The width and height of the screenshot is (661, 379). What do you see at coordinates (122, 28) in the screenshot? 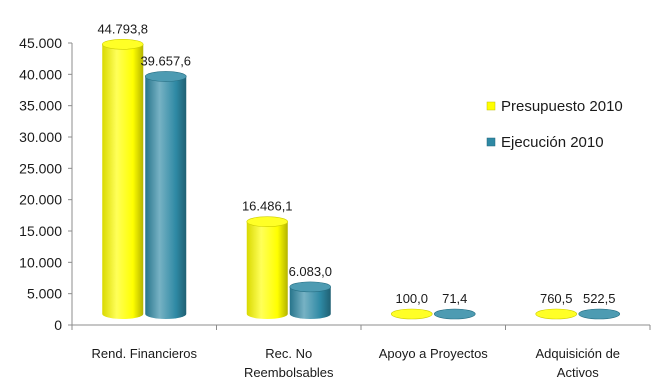
I see `data-label: 44.793,8` at bounding box center [122, 28].